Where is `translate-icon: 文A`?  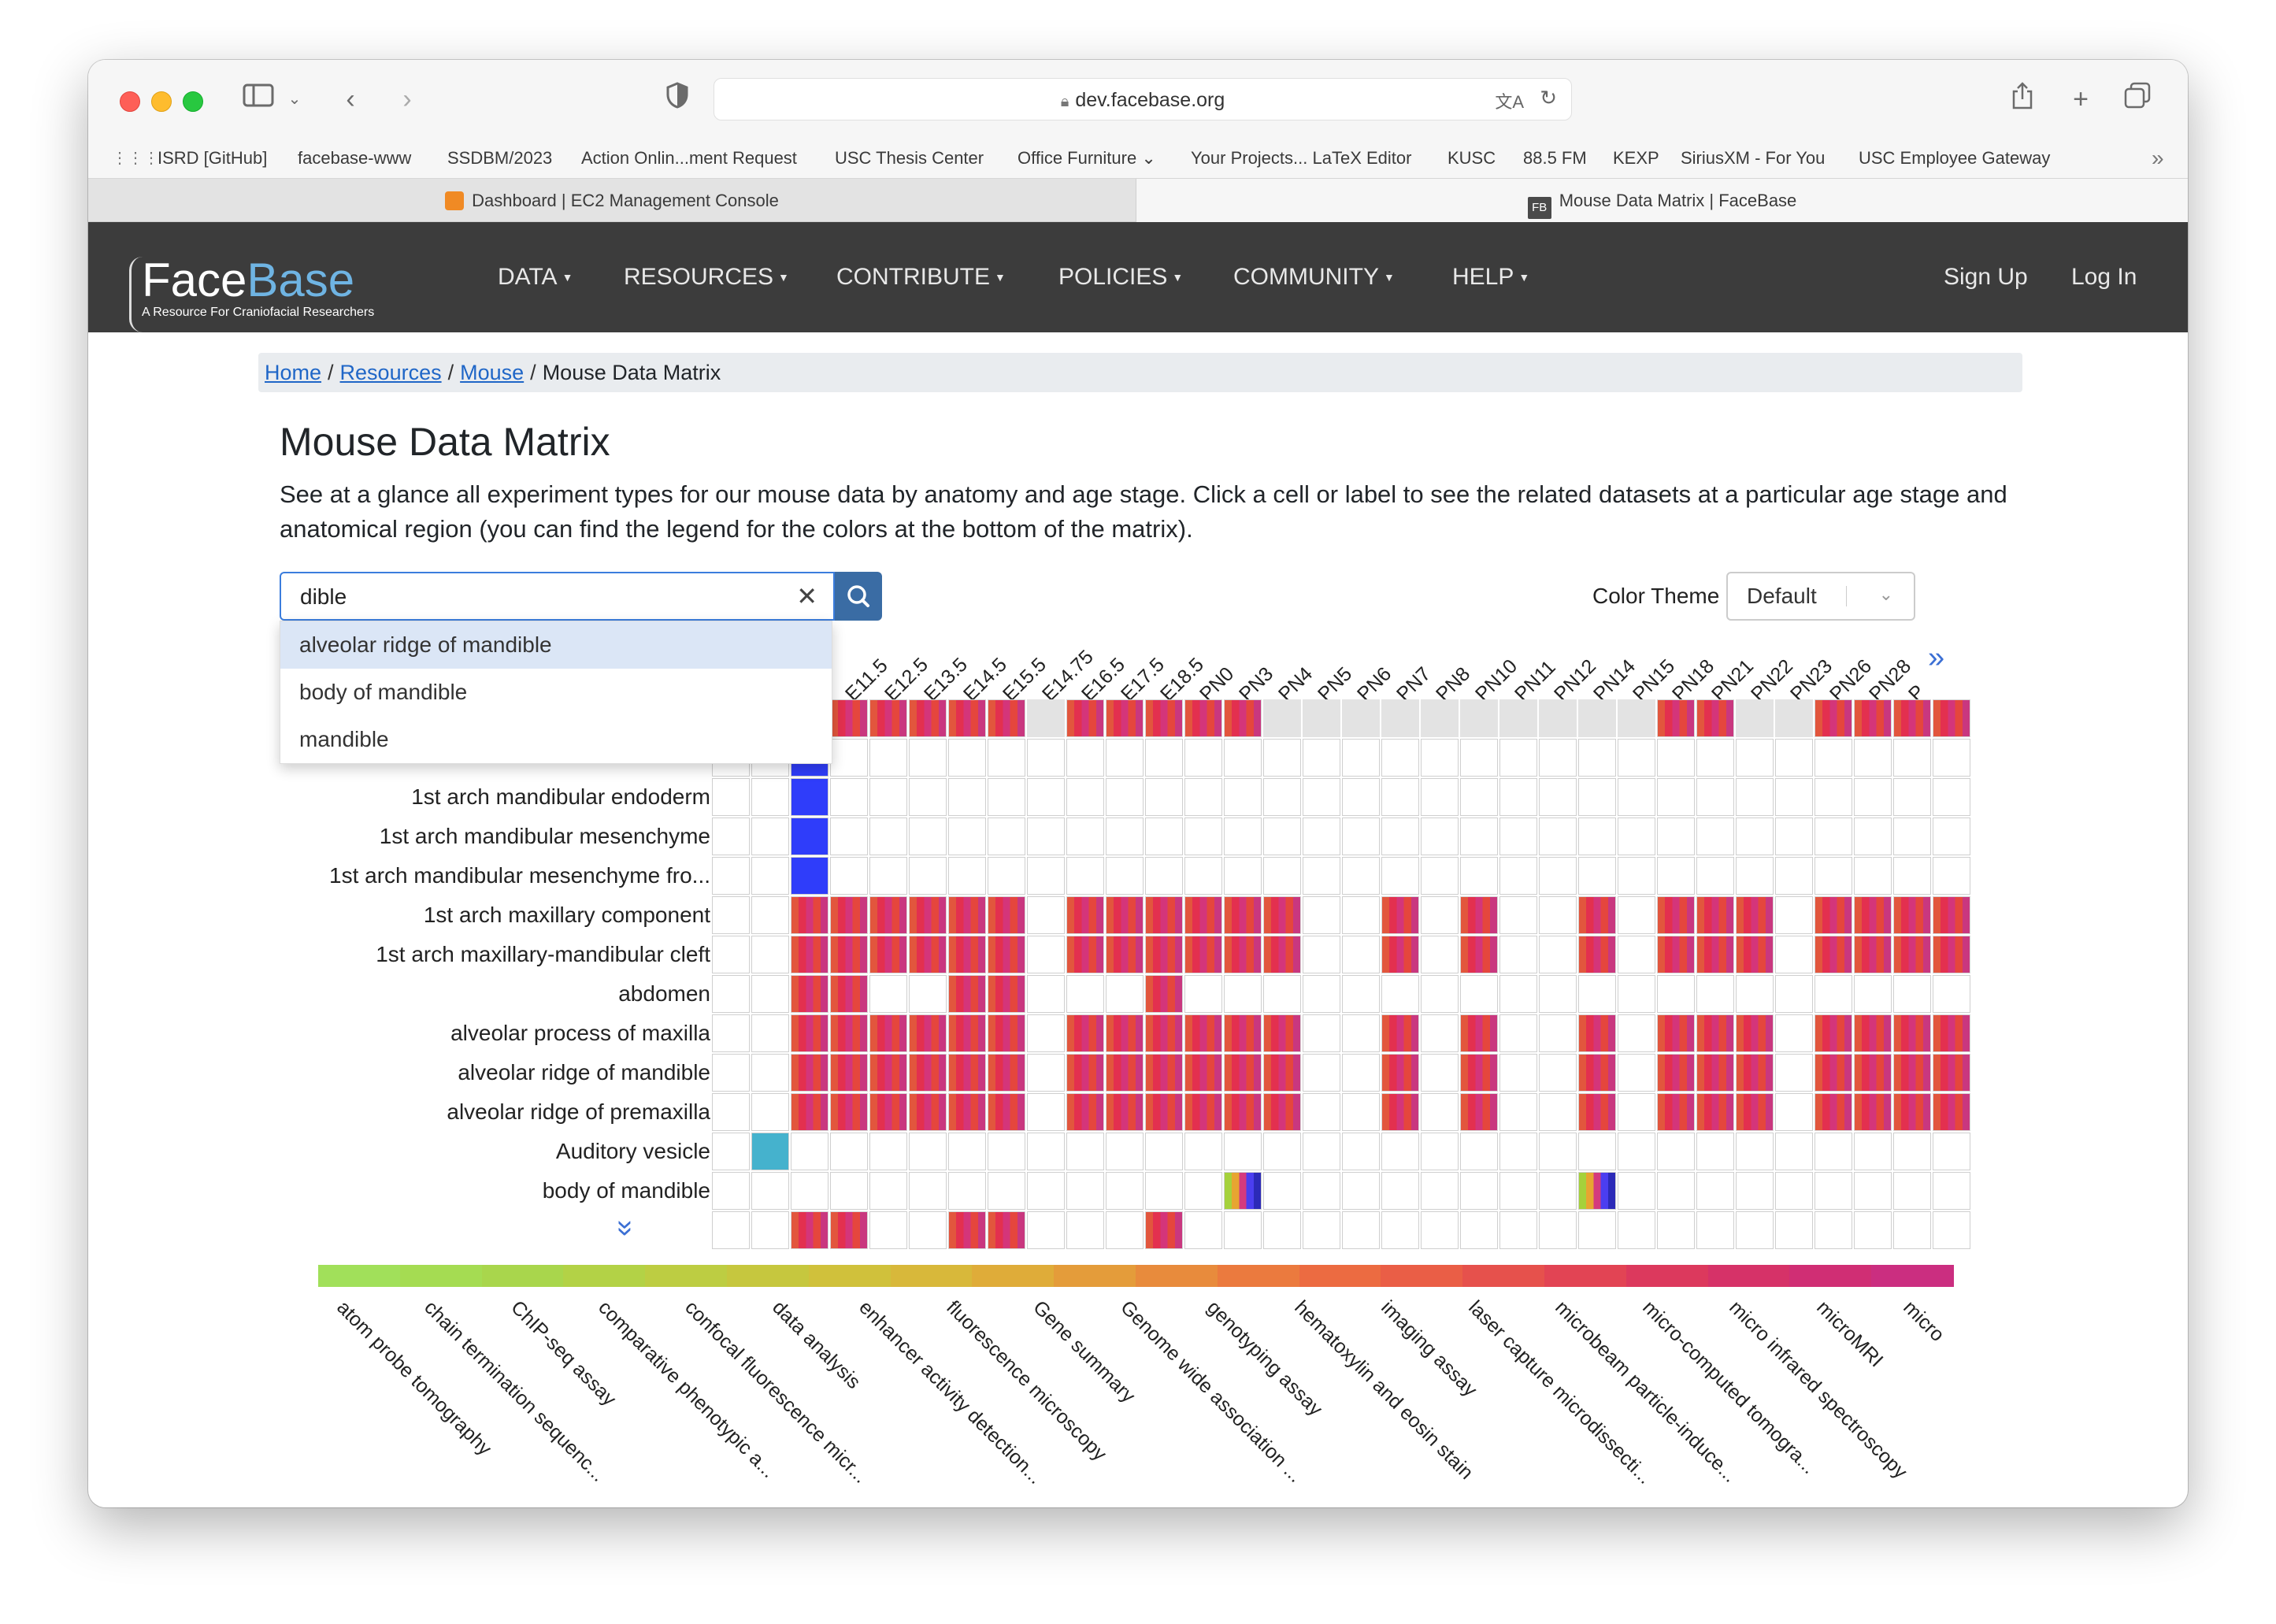
translate-icon: 文A is located at coordinates (1509, 102).